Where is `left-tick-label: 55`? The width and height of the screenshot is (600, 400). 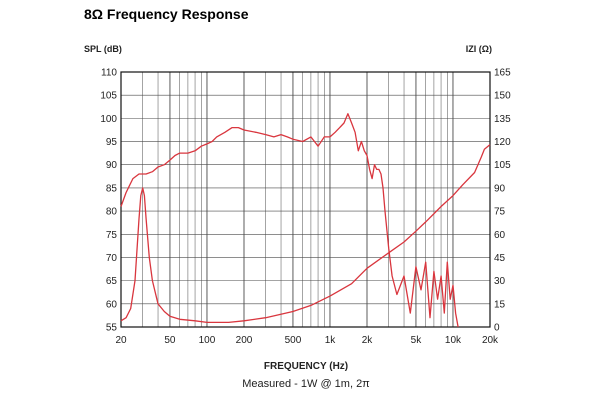 left-tick-label: 55 is located at coordinates (112, 328).